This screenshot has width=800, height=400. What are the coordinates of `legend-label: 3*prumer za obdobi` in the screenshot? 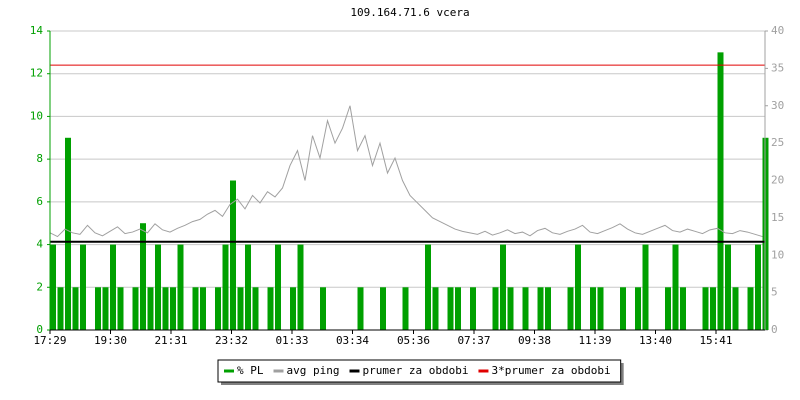 It's located at (550, 370).